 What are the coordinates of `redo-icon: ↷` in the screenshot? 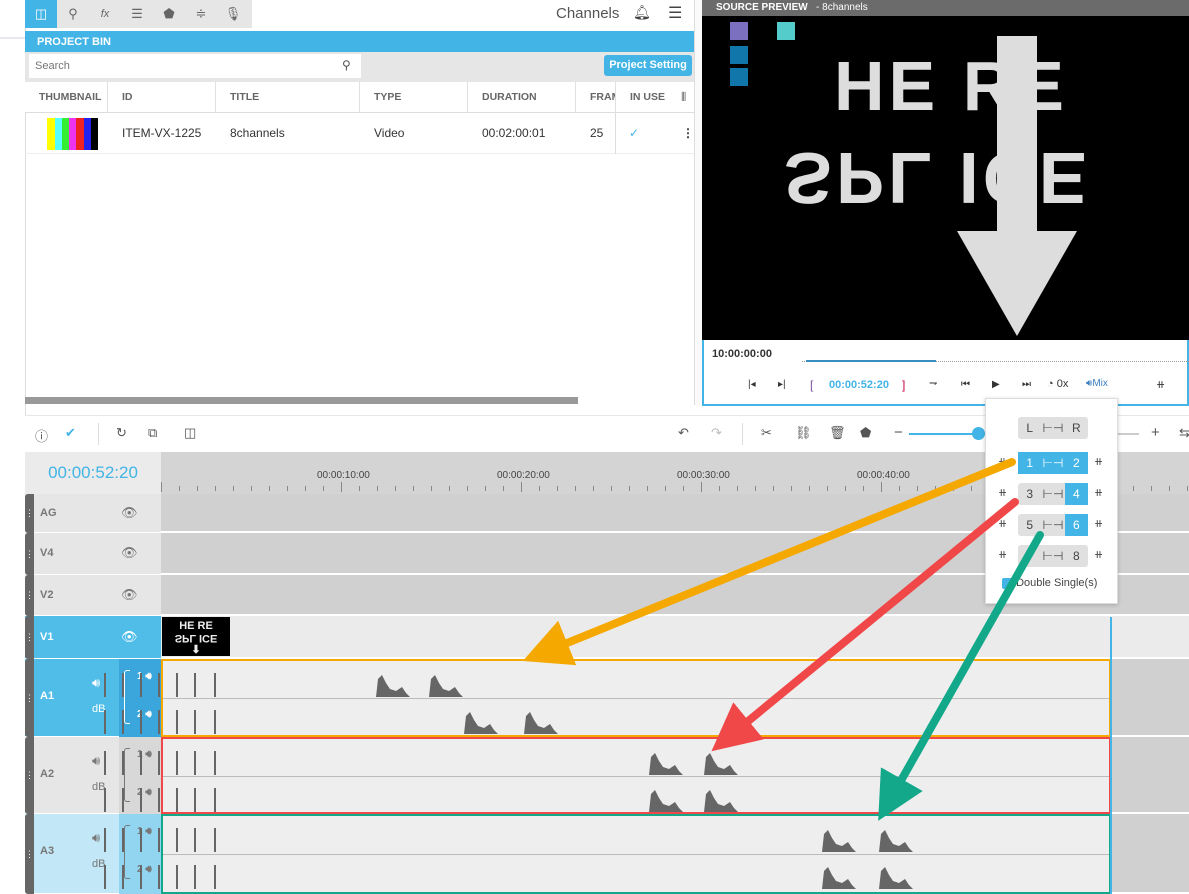 It's located at (716, 432).